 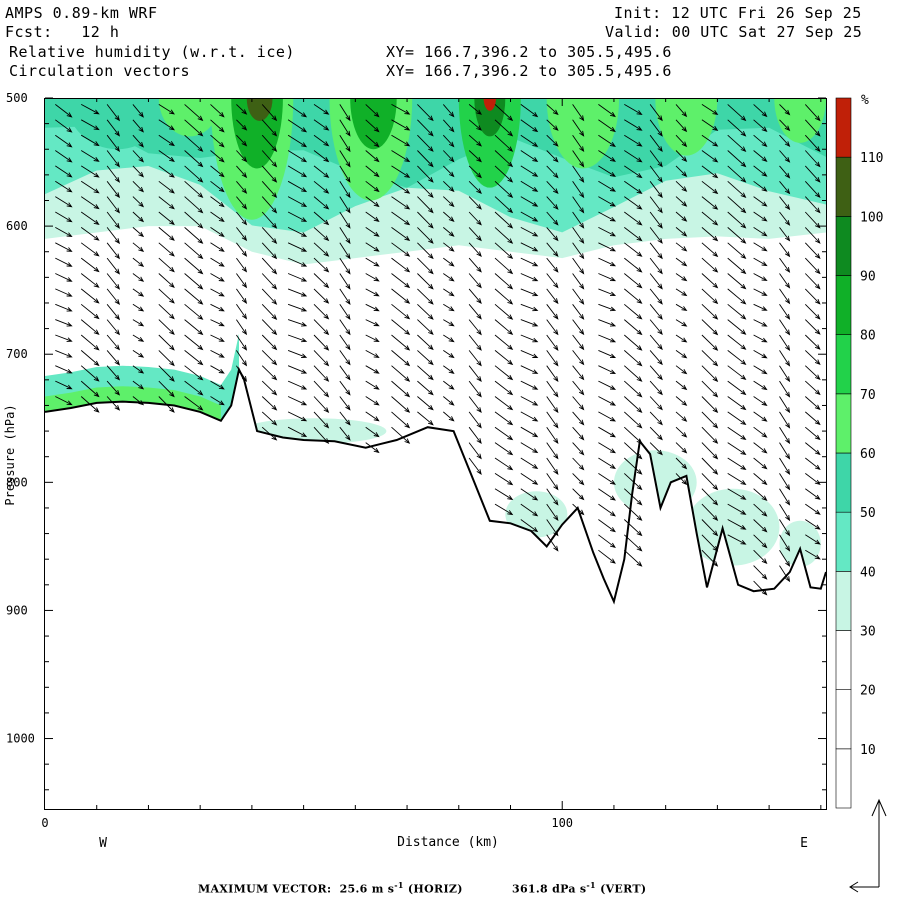 What do you see at coordinates (868, 632) in the screenshot?
I see `colorbar-label-30: 30` at bounding box center [868, 632].